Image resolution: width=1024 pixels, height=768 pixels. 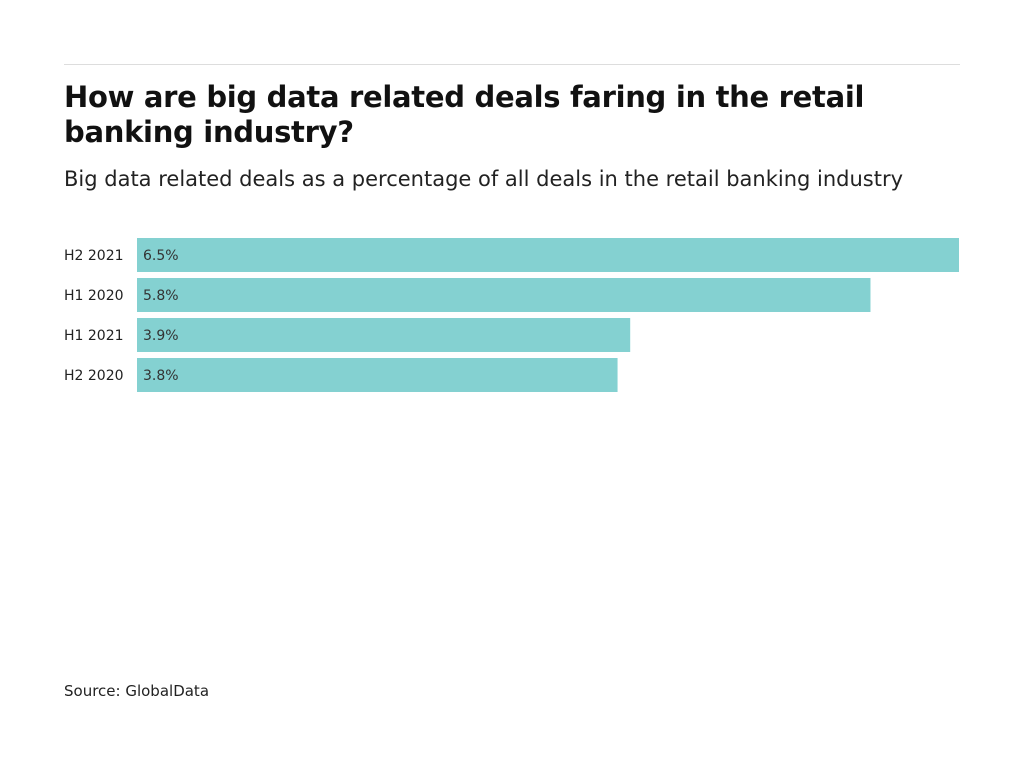 What do you see at coordinates (161, 256) in the screenshot?
I see `value-label: 6.5%` at bounding box center [161, 256].